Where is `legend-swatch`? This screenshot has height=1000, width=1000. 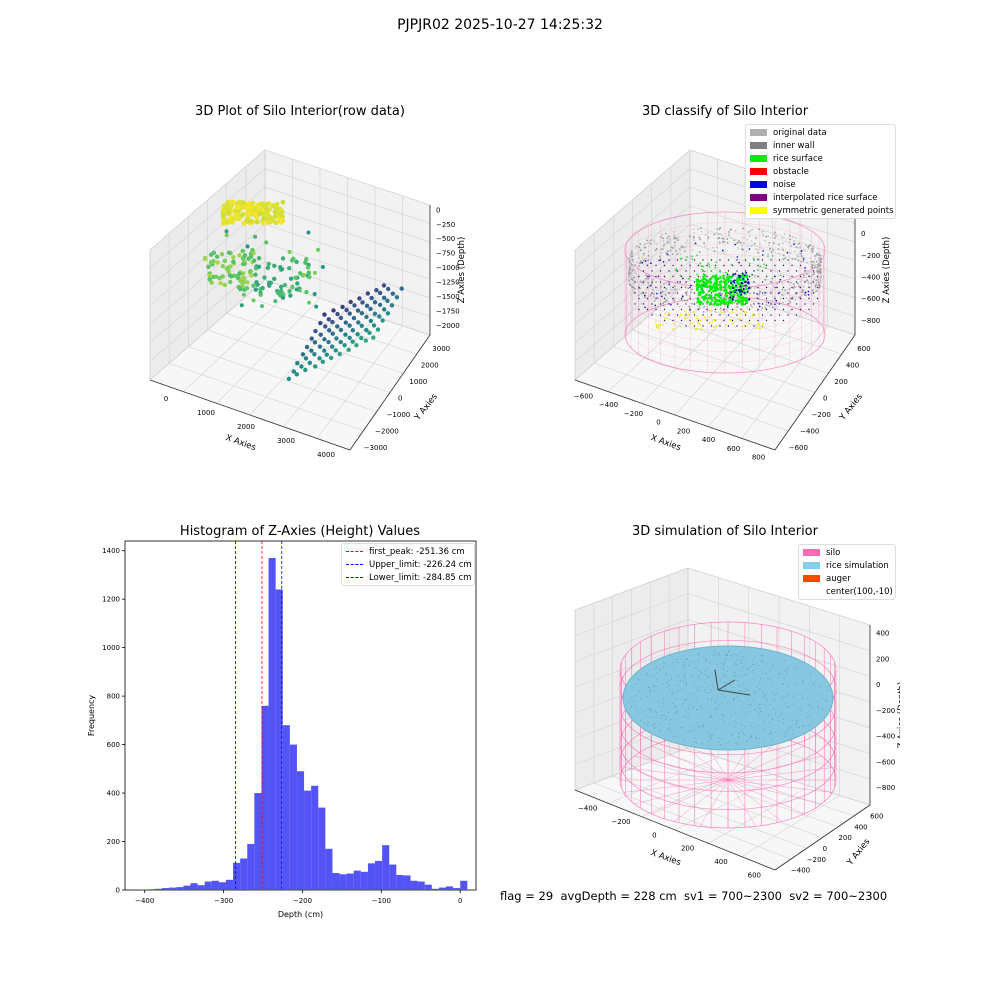 legend-swatch is located at coordinates (758, 210).